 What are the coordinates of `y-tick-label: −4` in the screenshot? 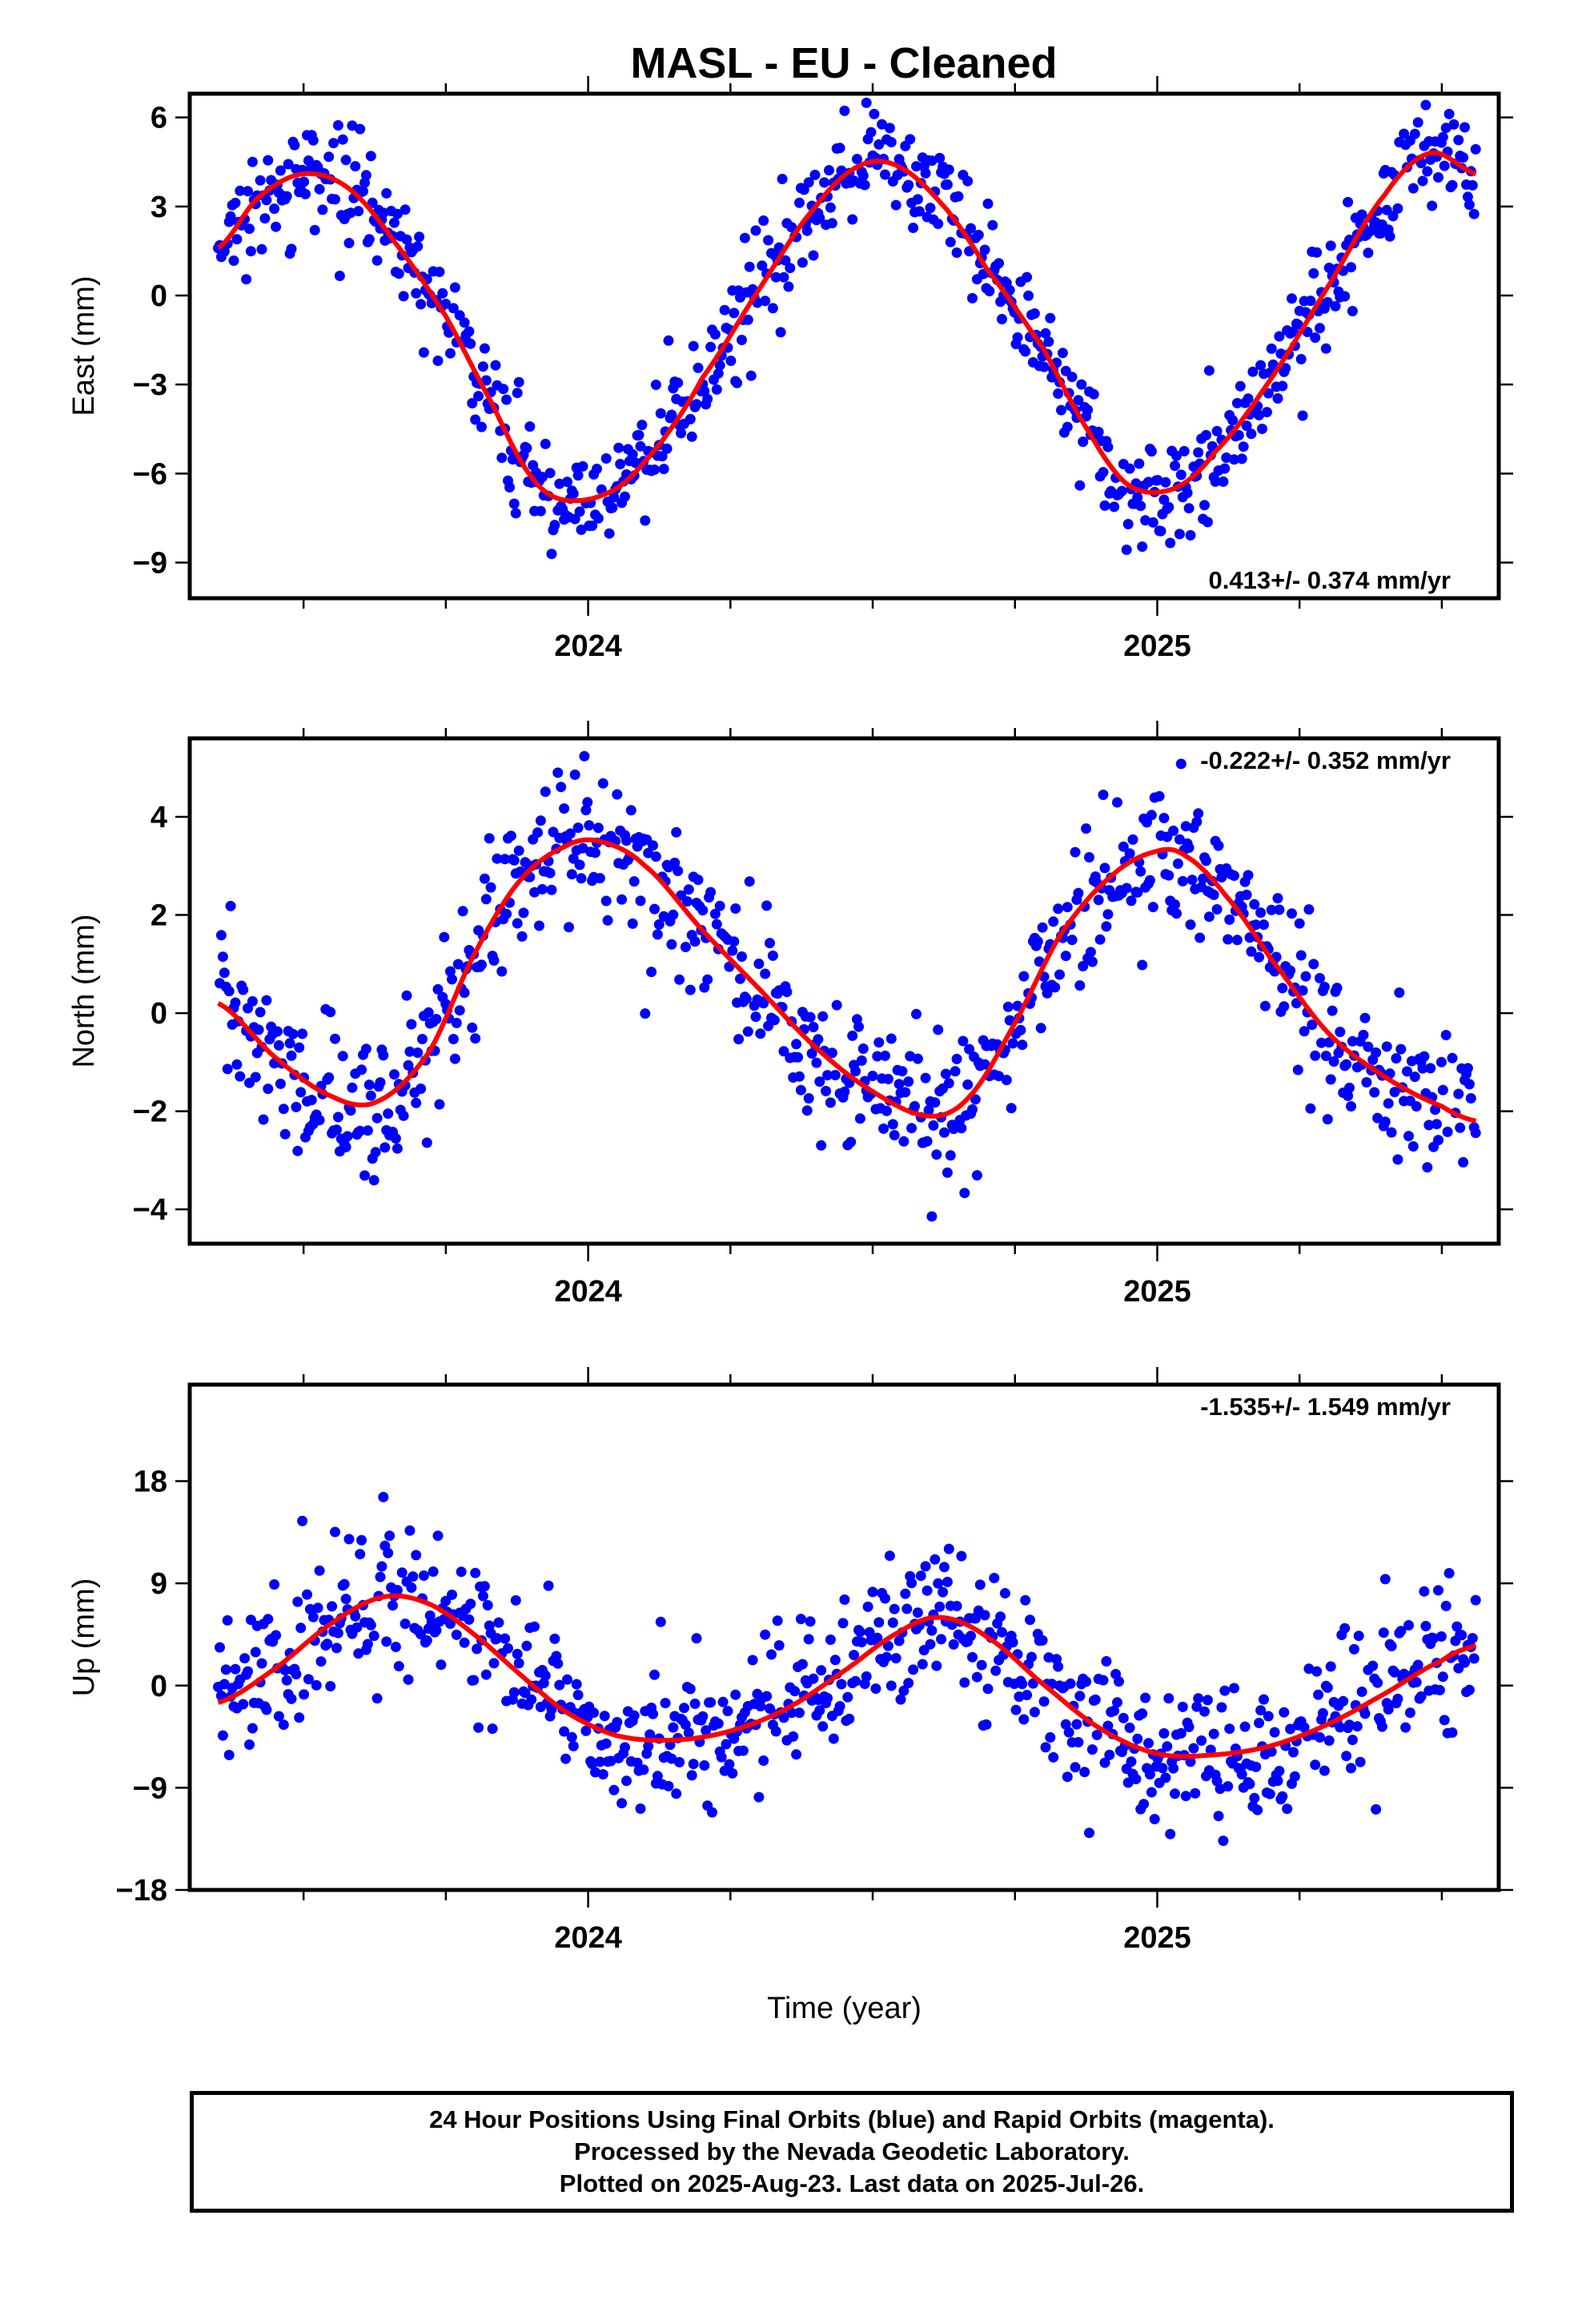 It's located at (150, 1210).